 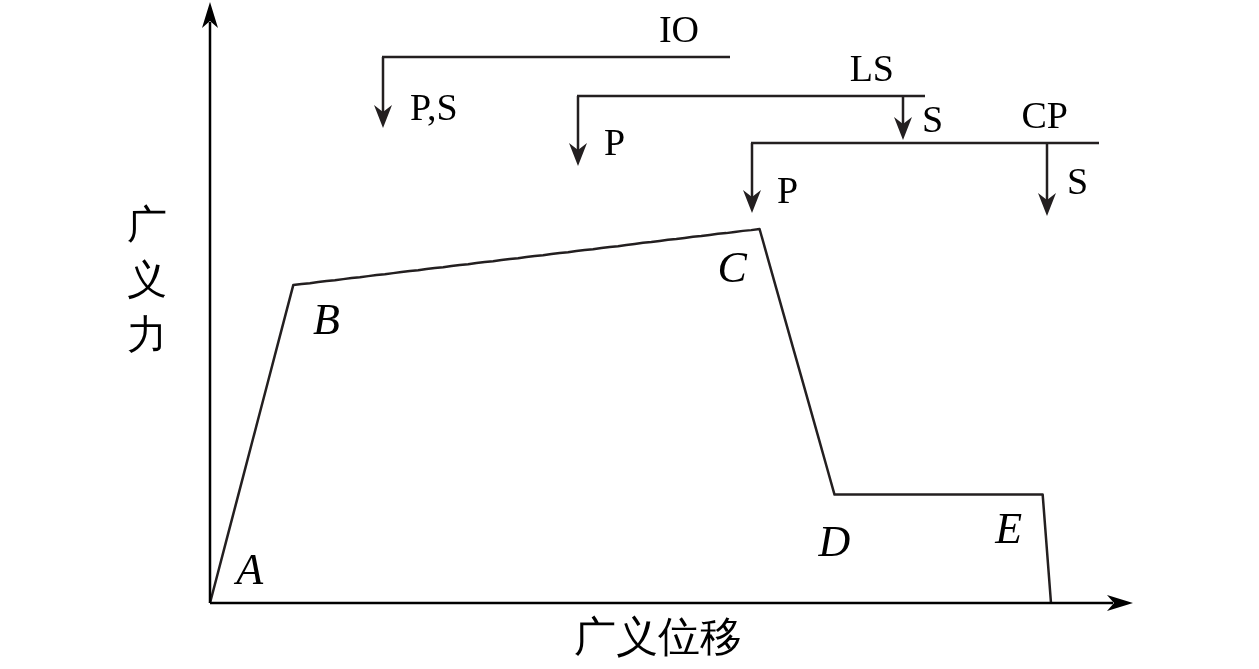 What do you see at coordinates (326, 320) in the screenshot?
I see `annotation: B` at bounding box center [326, 320].